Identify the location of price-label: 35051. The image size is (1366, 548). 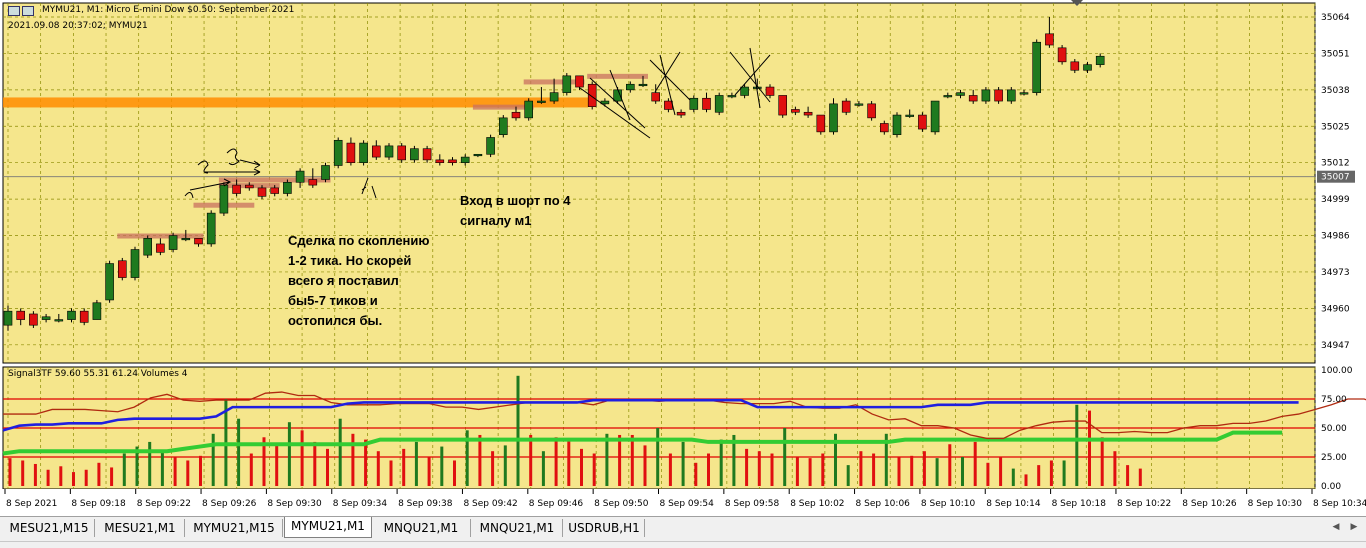
(1335, 54).